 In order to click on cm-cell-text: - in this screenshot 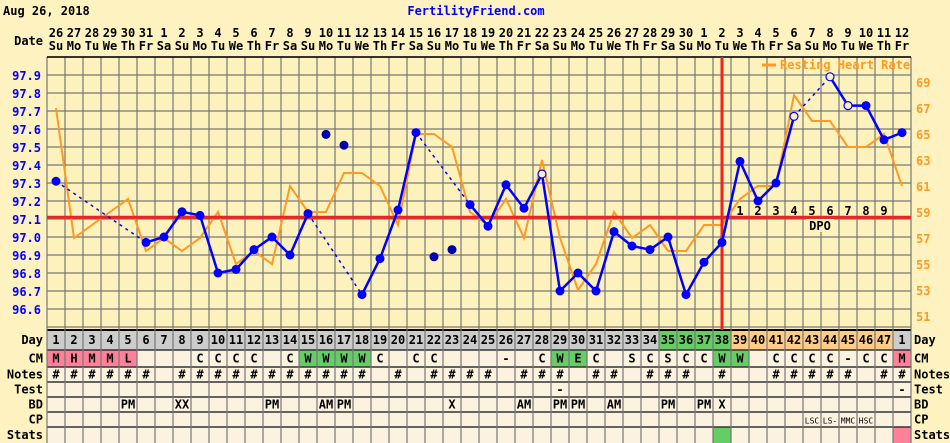, I will do `click(847, 359)`.